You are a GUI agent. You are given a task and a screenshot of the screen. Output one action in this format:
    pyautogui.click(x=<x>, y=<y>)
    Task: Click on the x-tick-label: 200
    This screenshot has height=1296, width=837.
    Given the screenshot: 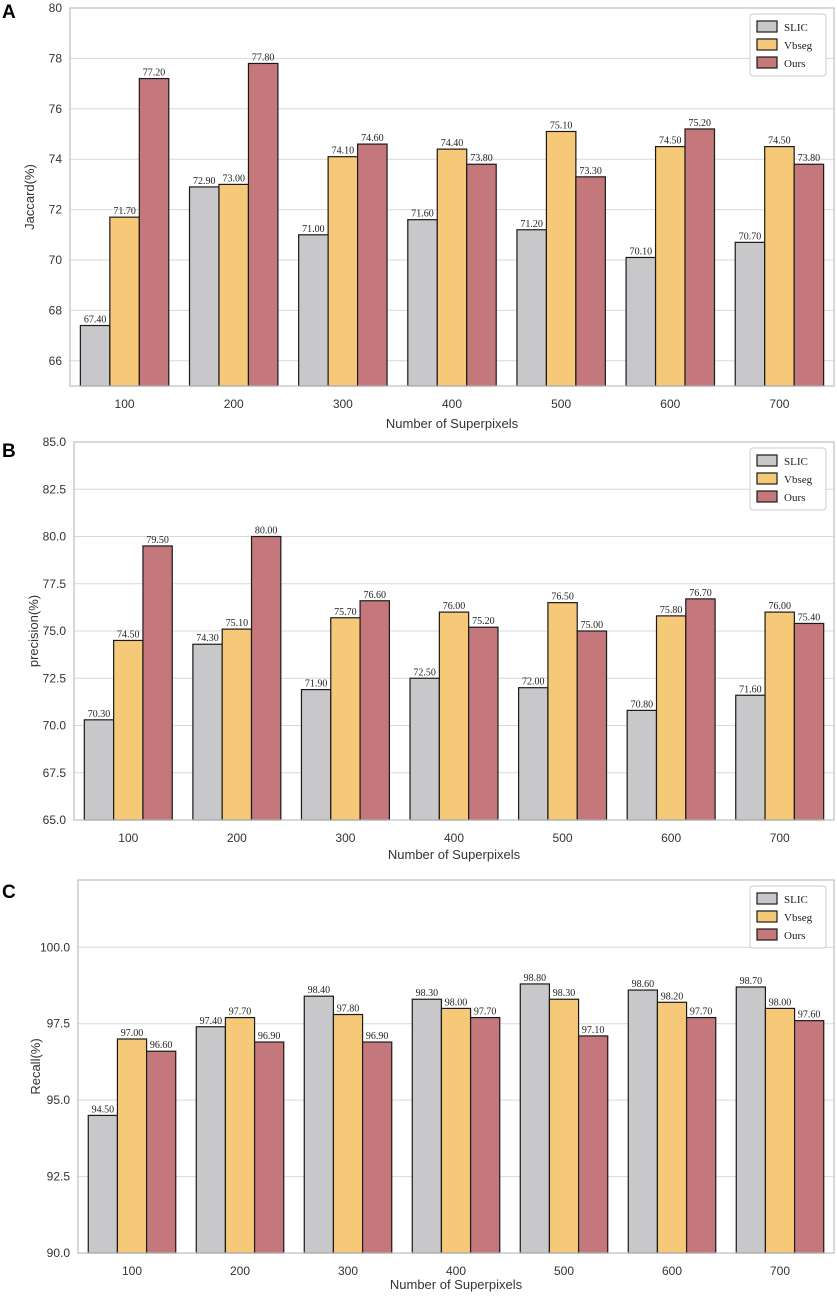 What is the action you would take?
    pyautogui.click(x=237, y=838)
    